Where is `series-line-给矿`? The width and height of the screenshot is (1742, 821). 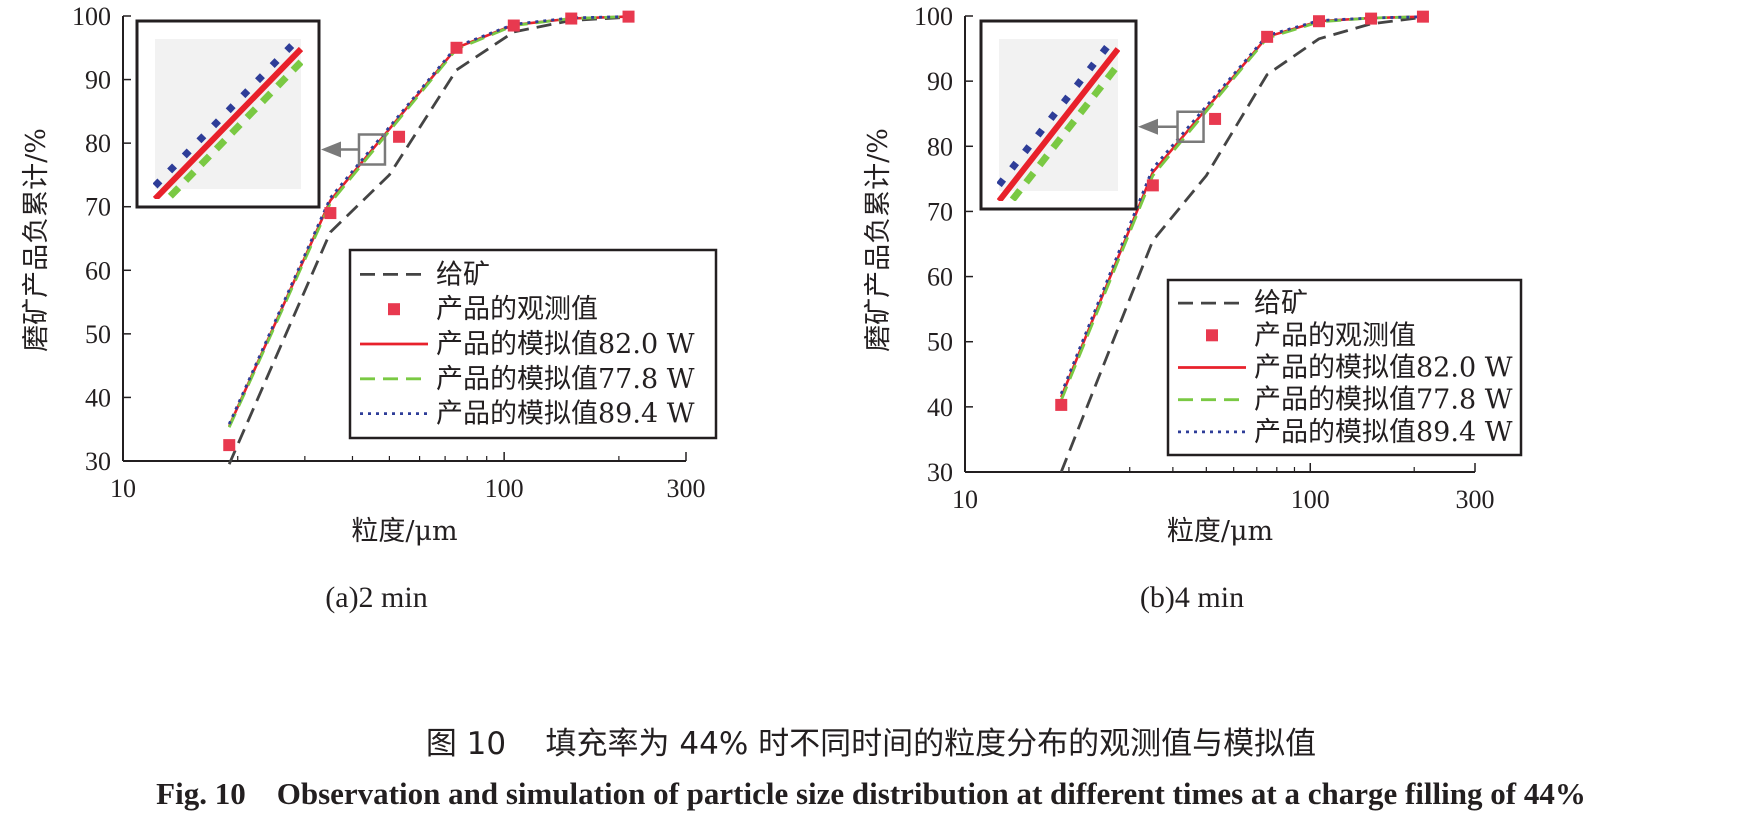
series-line-给矿 is located at coordinates (1241, 244).